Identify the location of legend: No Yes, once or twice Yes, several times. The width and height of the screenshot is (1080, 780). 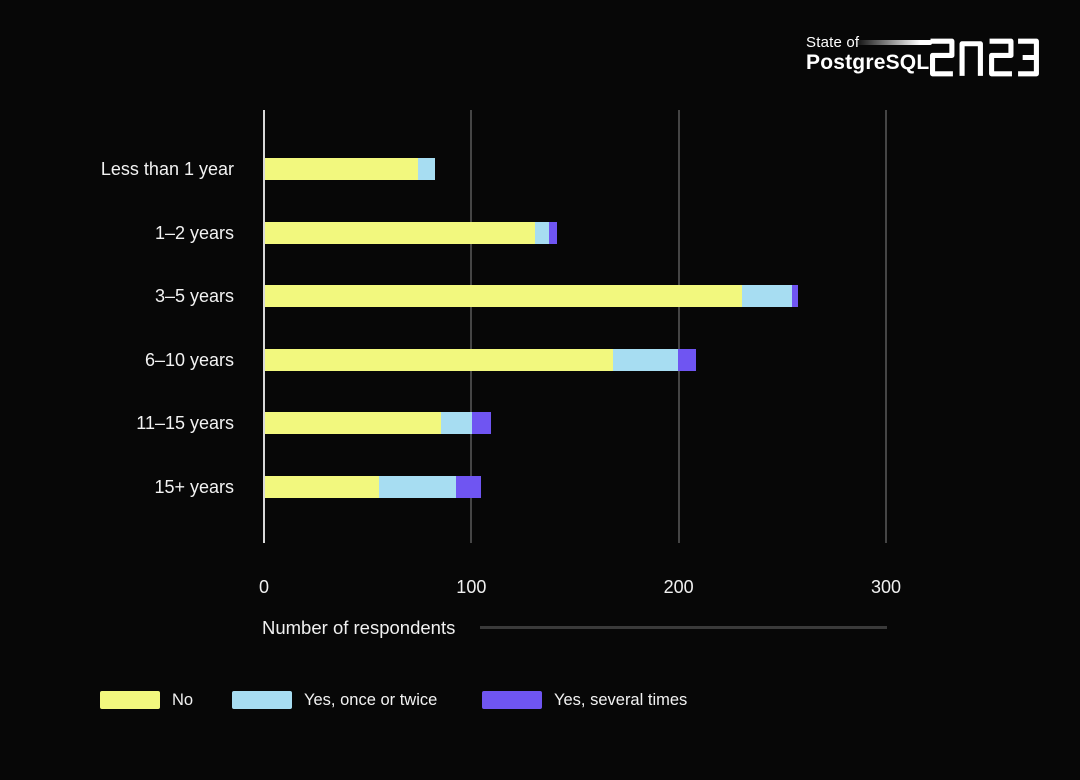
(540, 700).